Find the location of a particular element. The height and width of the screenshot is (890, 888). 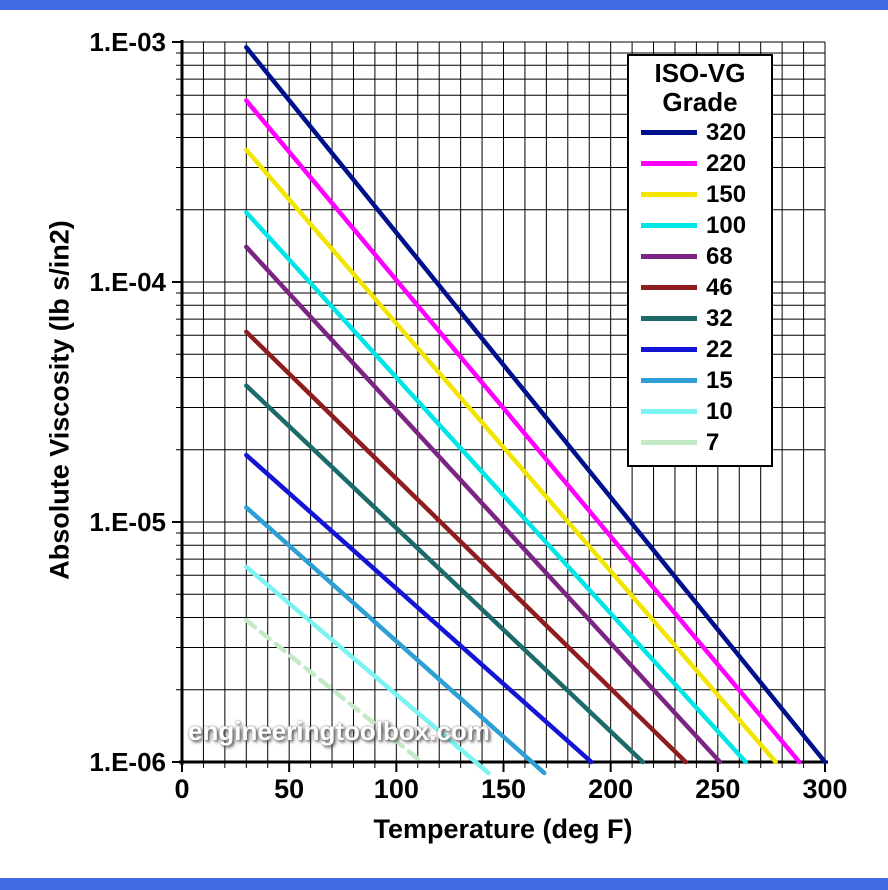

x-axis-title: Temperature (deg F) is located at coordinates (503, 829).